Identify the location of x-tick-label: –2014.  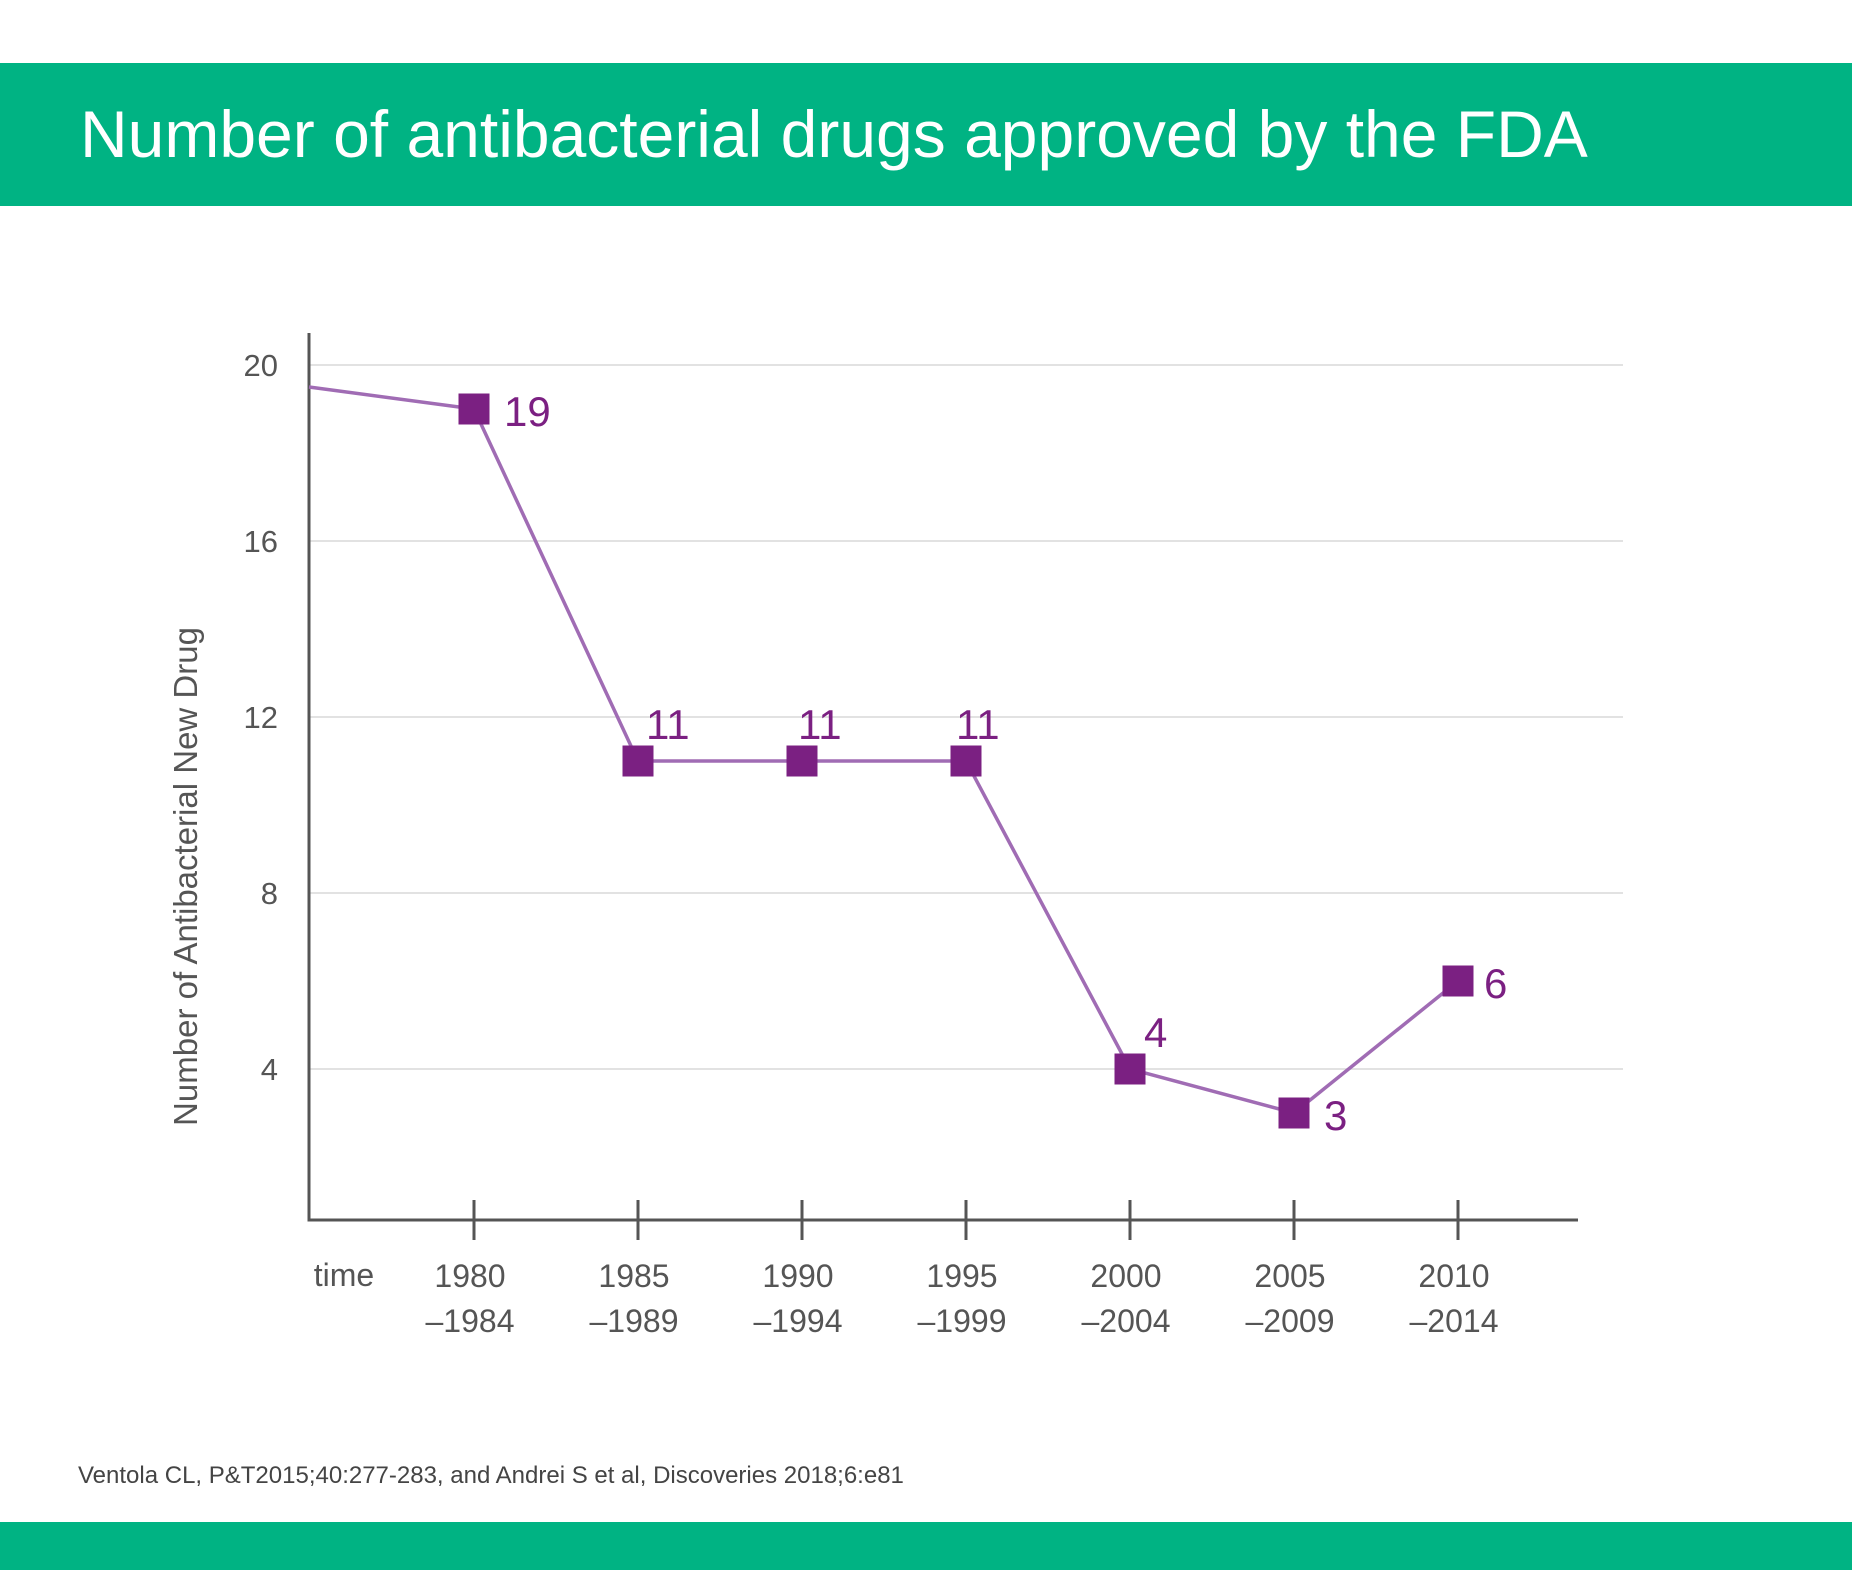
(1454, 1321).